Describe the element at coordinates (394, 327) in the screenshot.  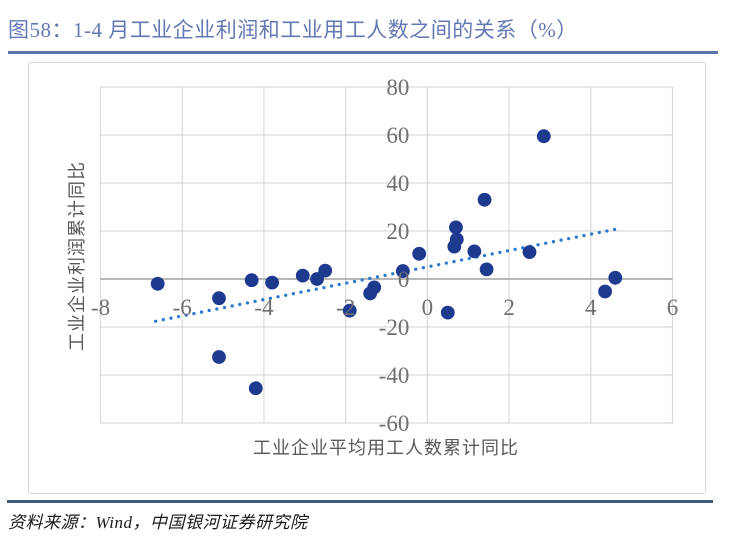
I see `y-tick-label: -20` at that location.